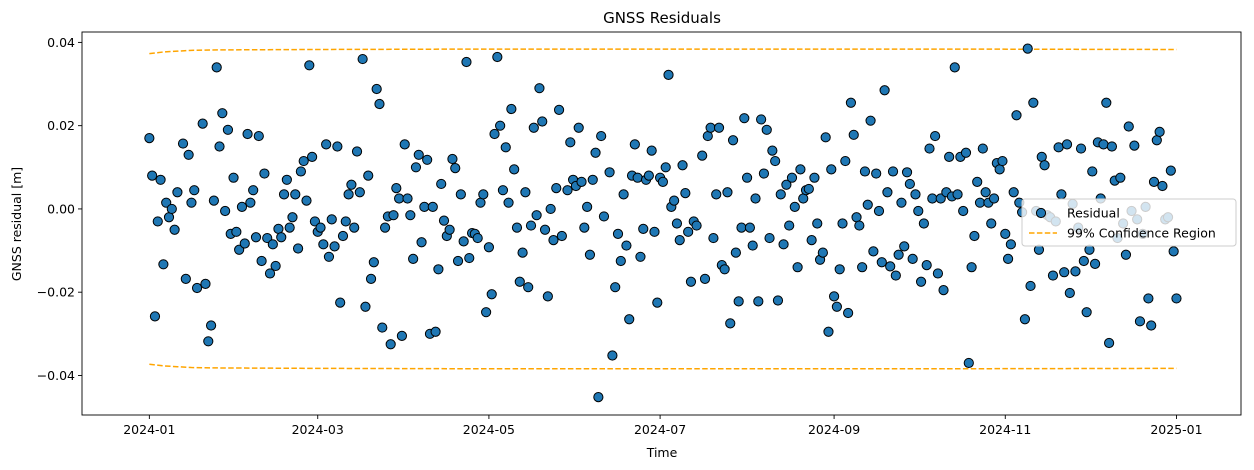 Image resolution: width=1254 pixels, height=470 pixels. What do you see at coordinates (1129, 222) in the screenshot?
I see `legend-box` at bounding box center [1129, 222].